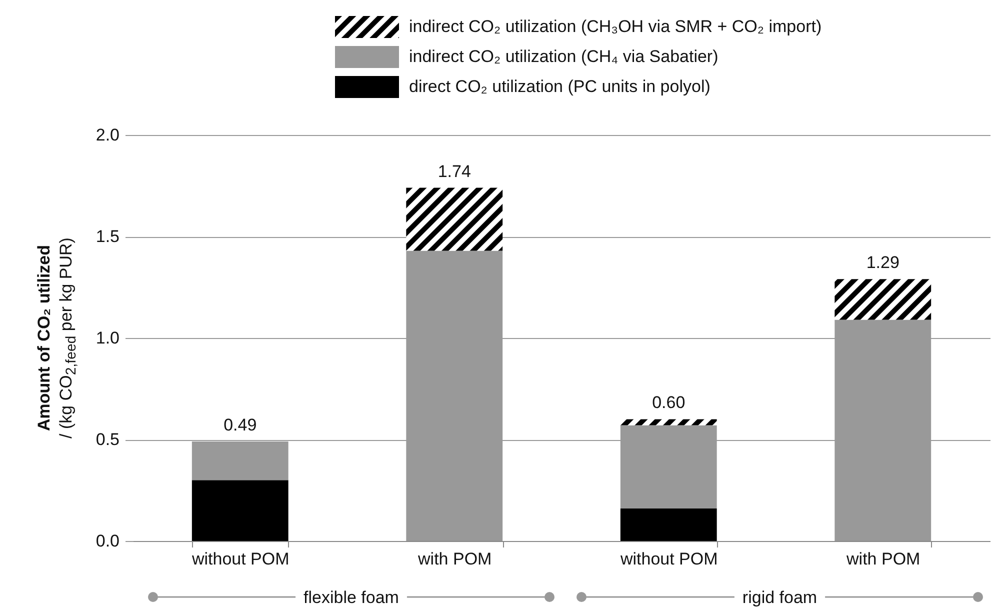 The image size is (995, 616). Describe the element at coordinates (108, 338) in the screenshot. I see `y-tick-label: 1.0` at that location.